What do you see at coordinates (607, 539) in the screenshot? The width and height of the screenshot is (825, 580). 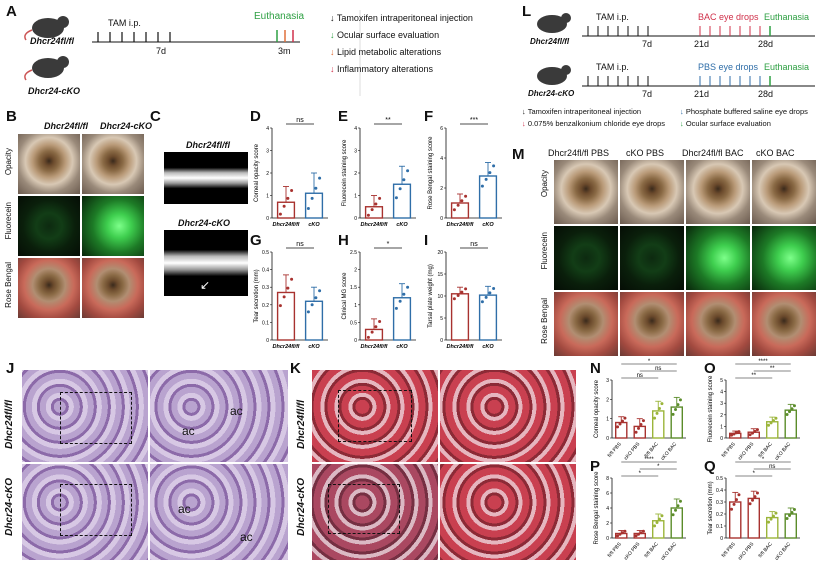 I see `y-tick-label: 0` at bounding box center [607, 539].